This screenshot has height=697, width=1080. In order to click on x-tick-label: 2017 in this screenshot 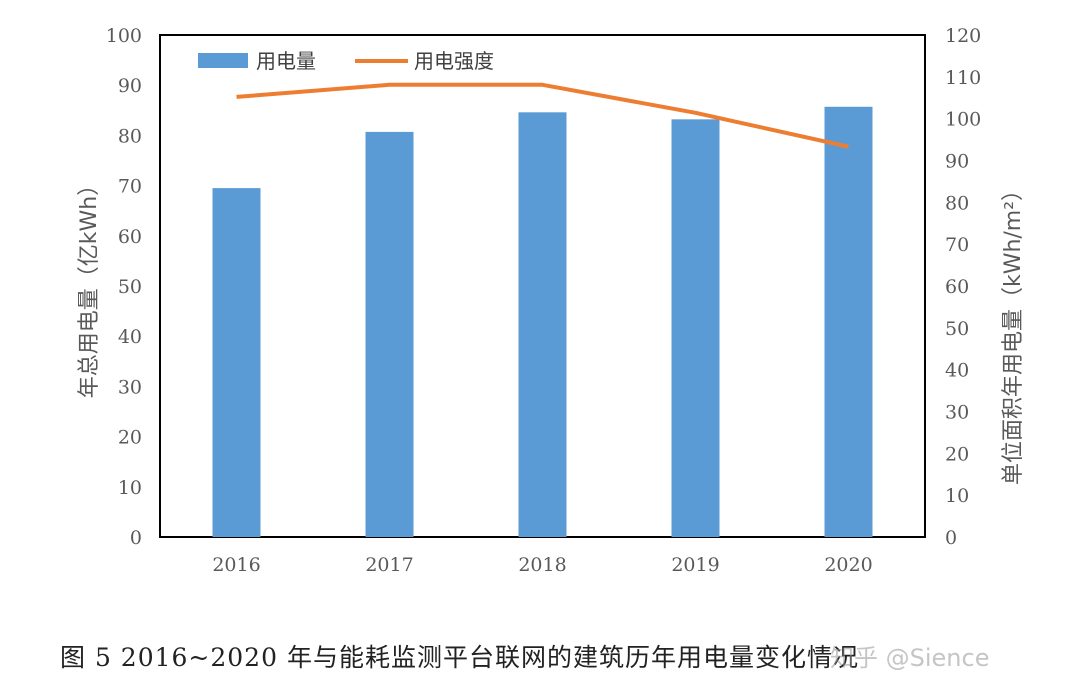, I will do `click(389, 565)`.